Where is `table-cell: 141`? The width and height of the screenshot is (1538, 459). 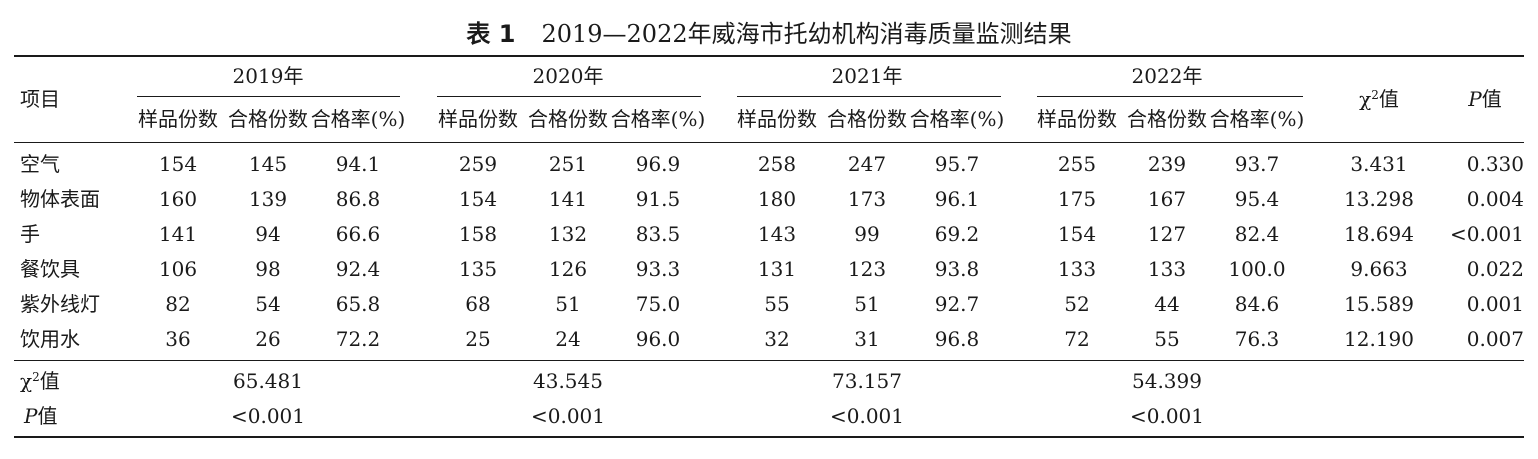
table-cell: 141 is located at coordinates (568, 199).